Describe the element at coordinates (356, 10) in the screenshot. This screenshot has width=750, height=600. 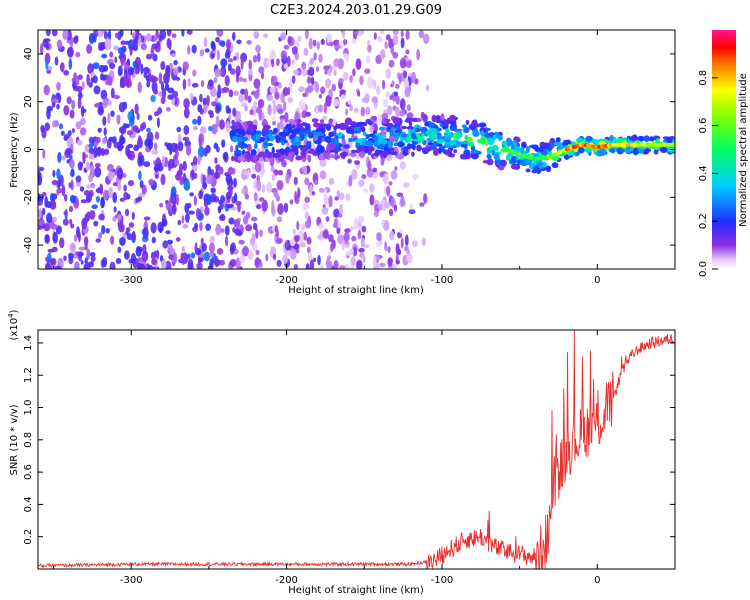
I see `figure-title: C2E3.2024.203.01.29.G09` at that location.